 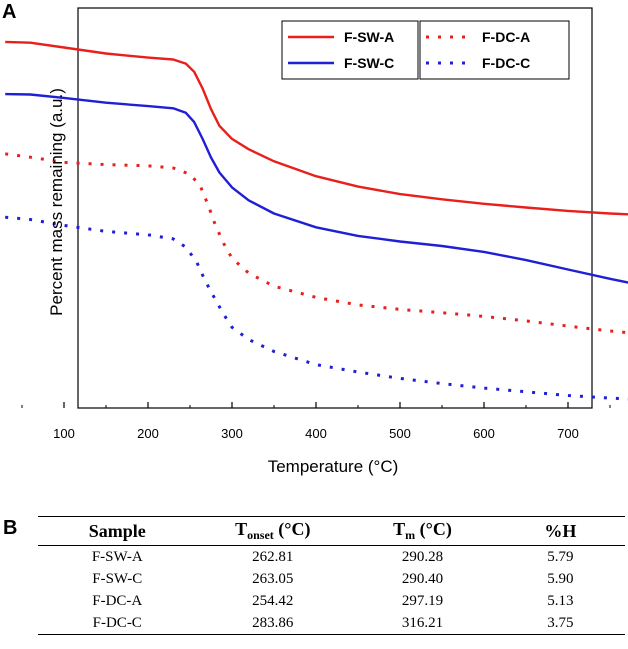 I want to click on header-tonset: Tonset (°C), so click(x=272, y=531).